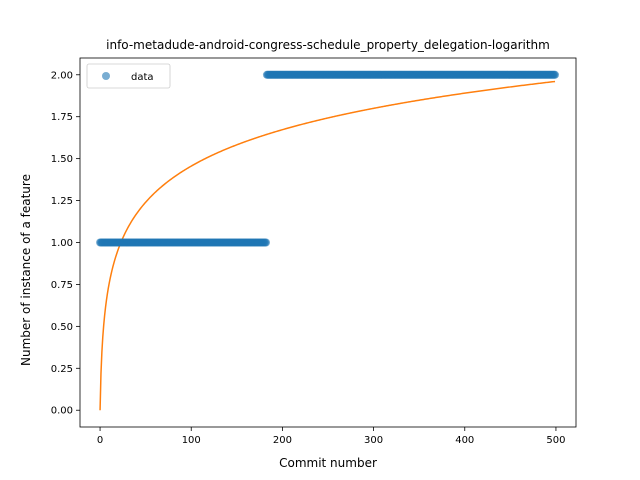  I want to click on legend-label: data, so click(142, 77).